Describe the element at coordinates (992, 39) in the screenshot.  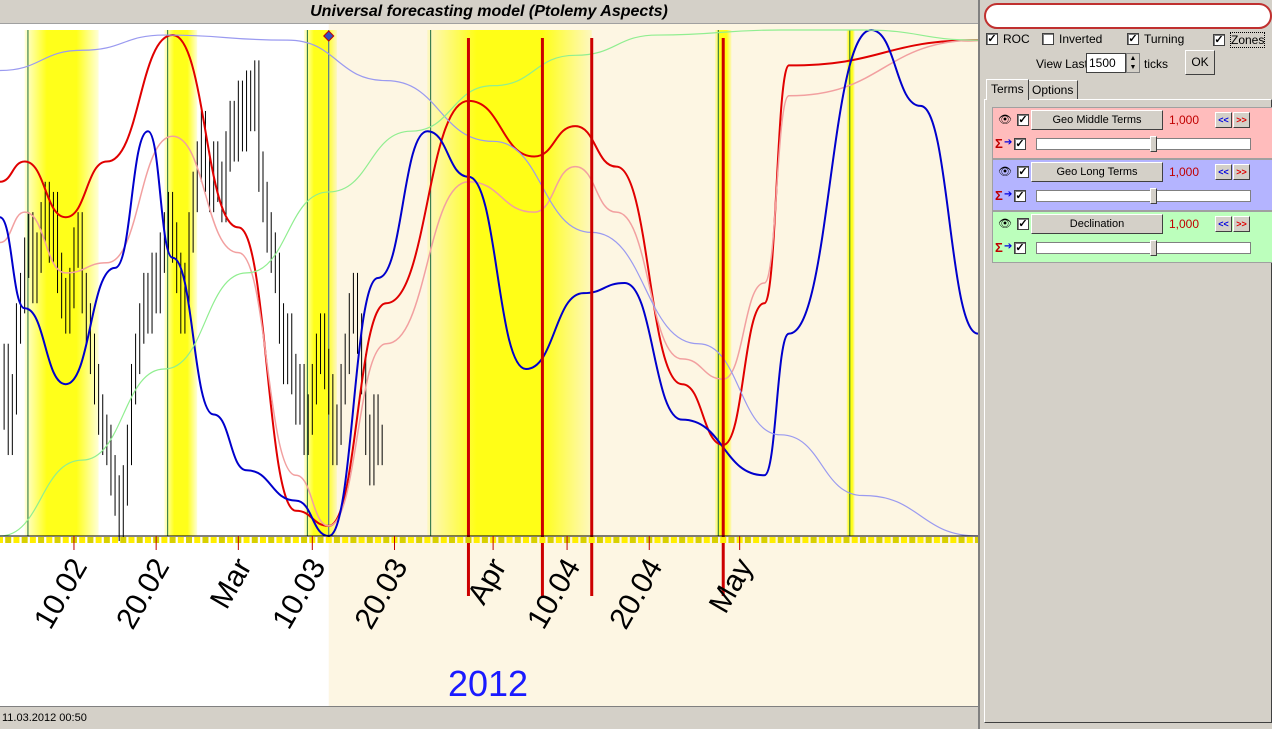
I see `roc-check: ✓` at that location.